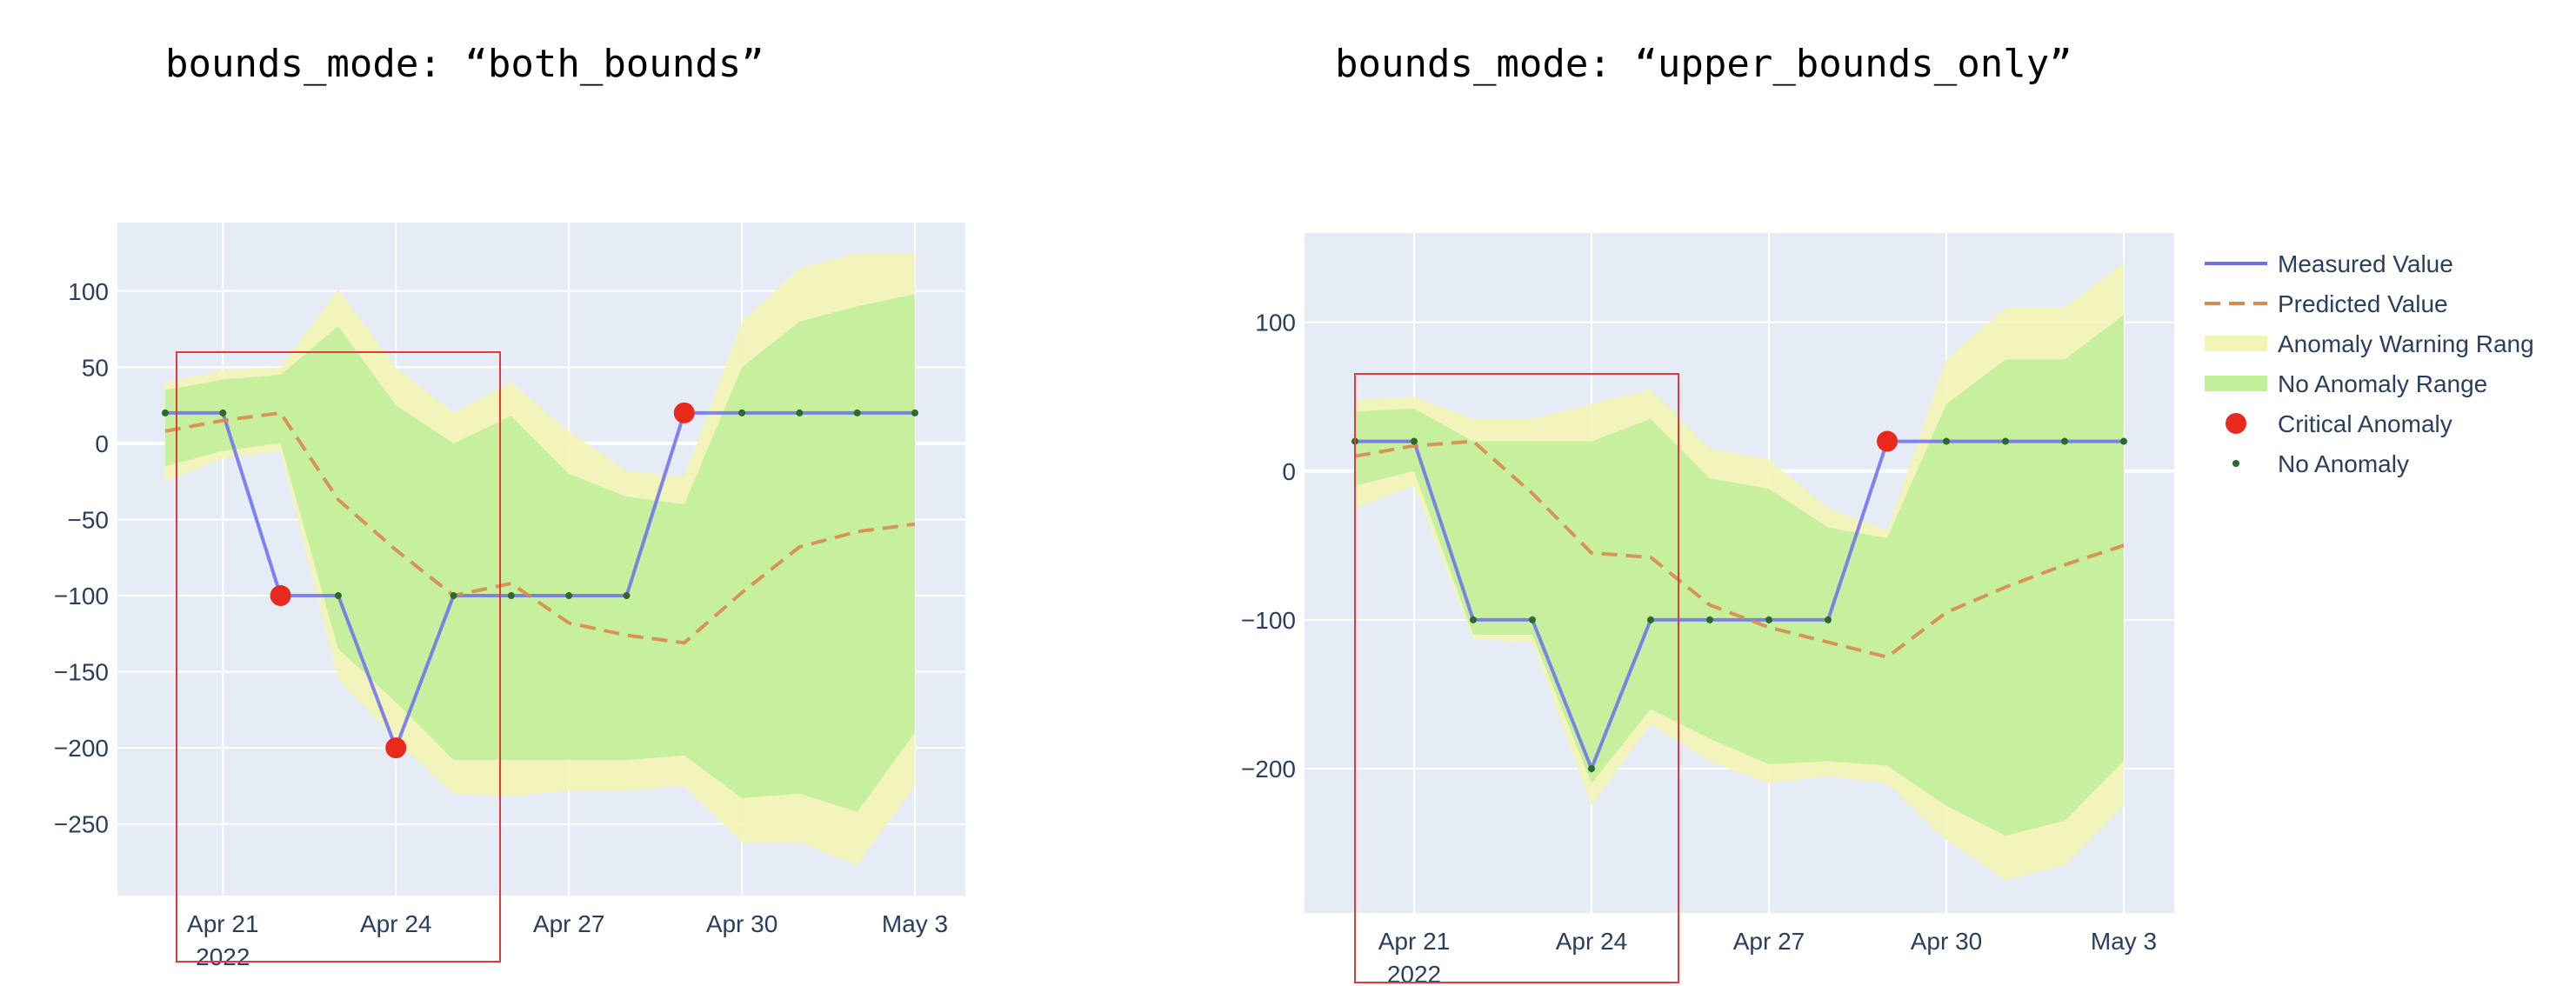 Image resolution: width=2576 pixels, height=986 pixels. I want to click on legend-no-anomaly-swatch, so click(2235, 464).